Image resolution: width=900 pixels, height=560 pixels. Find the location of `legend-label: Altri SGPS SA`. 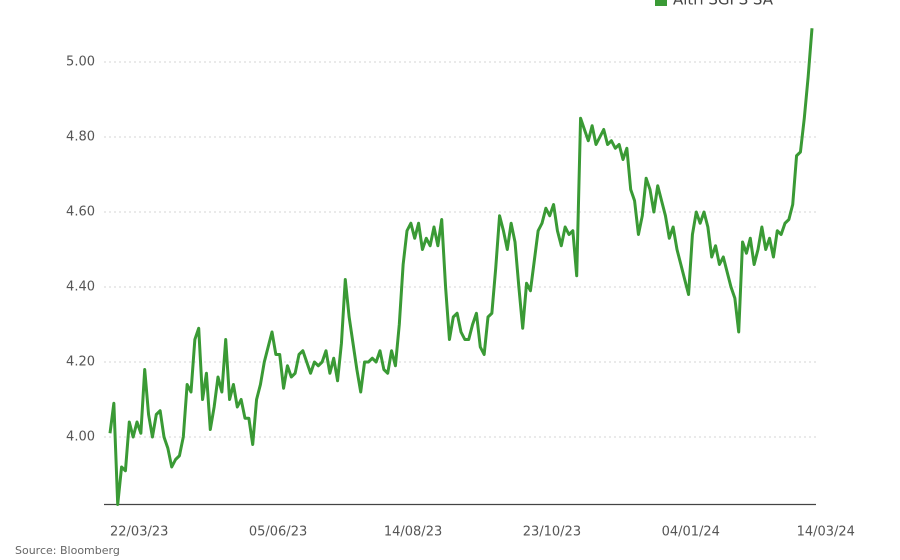

legend-label: Altri SGPS SA is located at coordinates (723, 4).